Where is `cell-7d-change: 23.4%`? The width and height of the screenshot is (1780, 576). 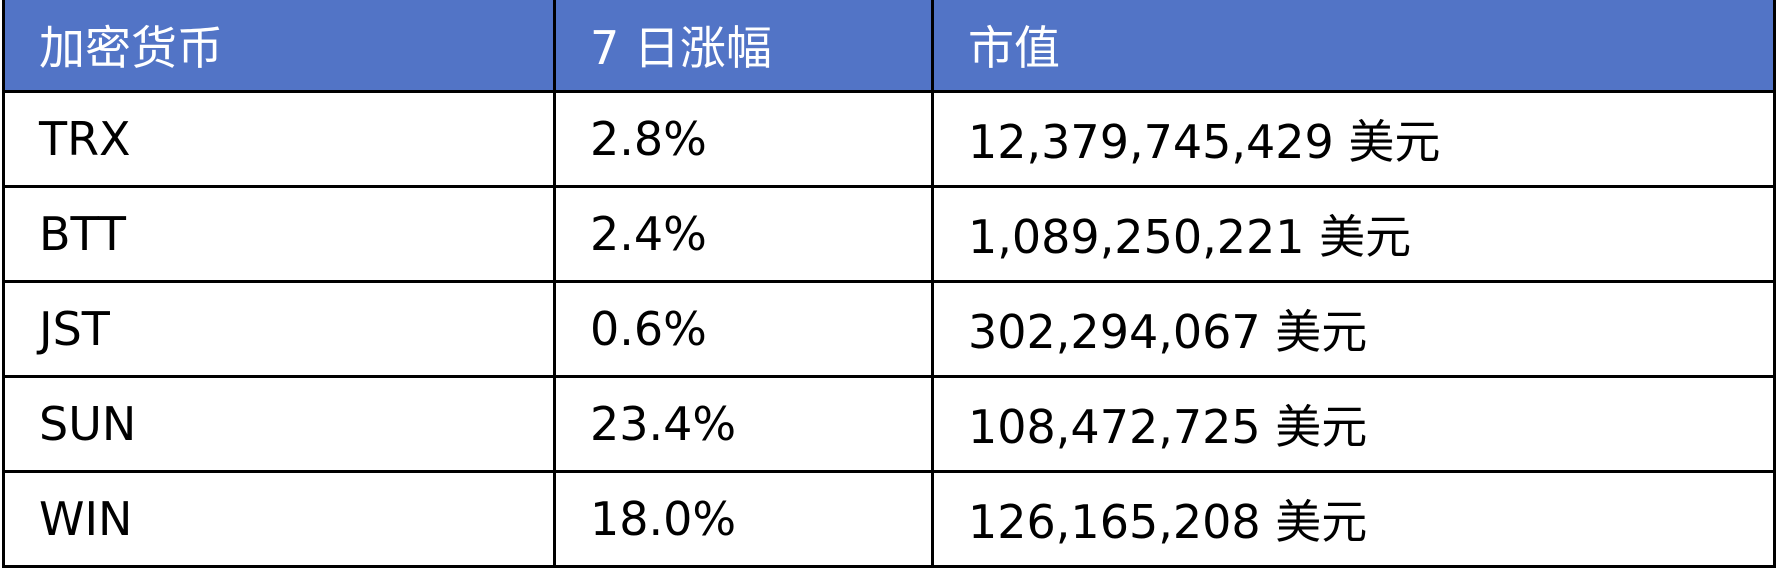 cell-7d-change: 23.4% is located at coordinates (743, 424).